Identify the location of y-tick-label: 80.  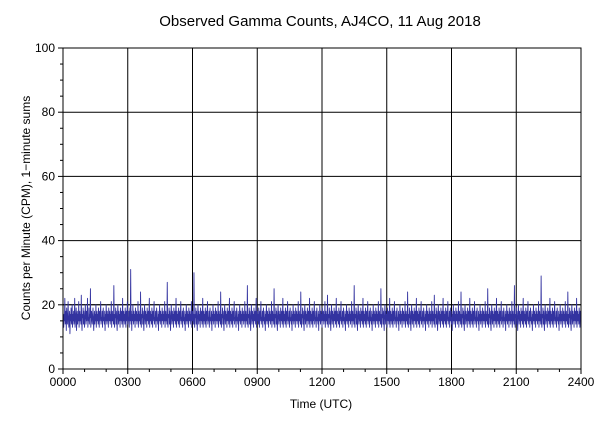
(49, 112).